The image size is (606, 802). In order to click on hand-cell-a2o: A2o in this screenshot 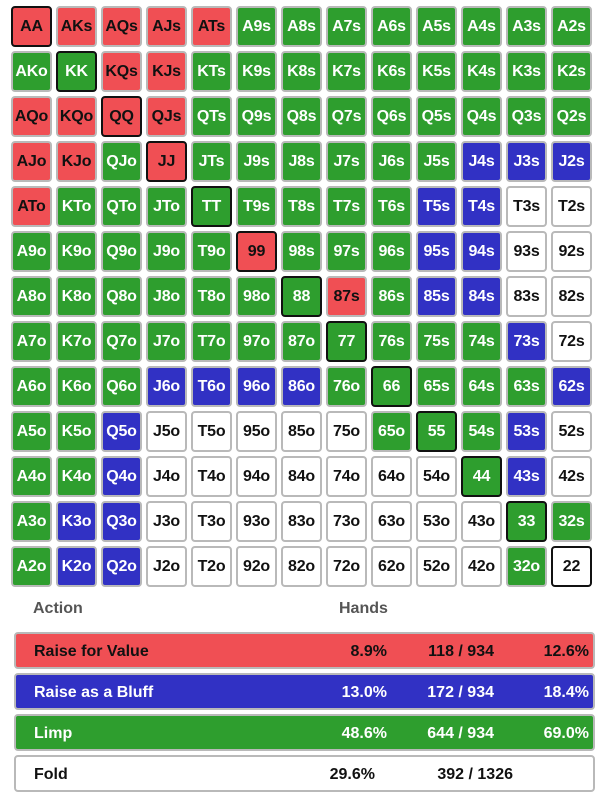, I will do `click(31, 566)`.